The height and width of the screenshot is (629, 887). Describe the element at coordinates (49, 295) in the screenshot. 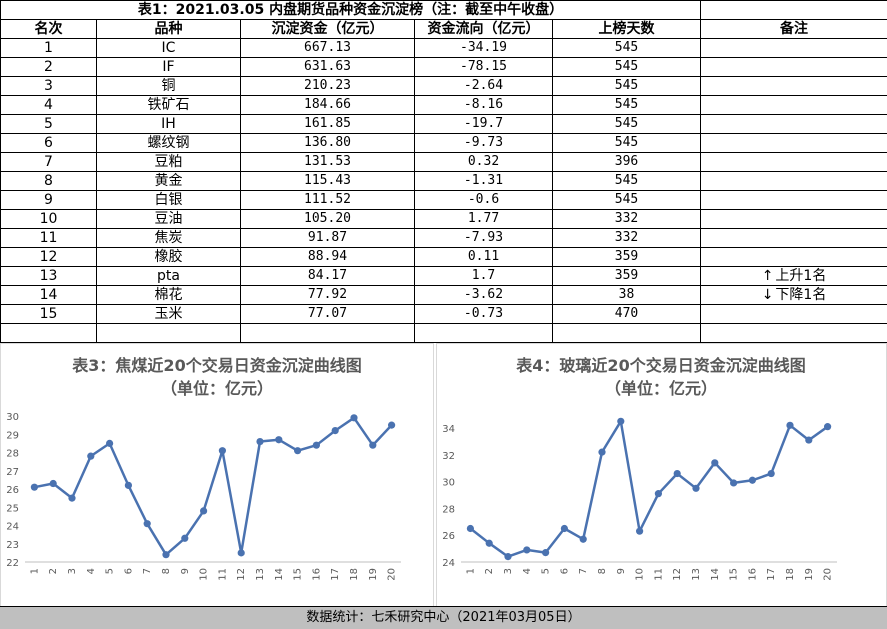

I see `cell-rank: 14` at that location.